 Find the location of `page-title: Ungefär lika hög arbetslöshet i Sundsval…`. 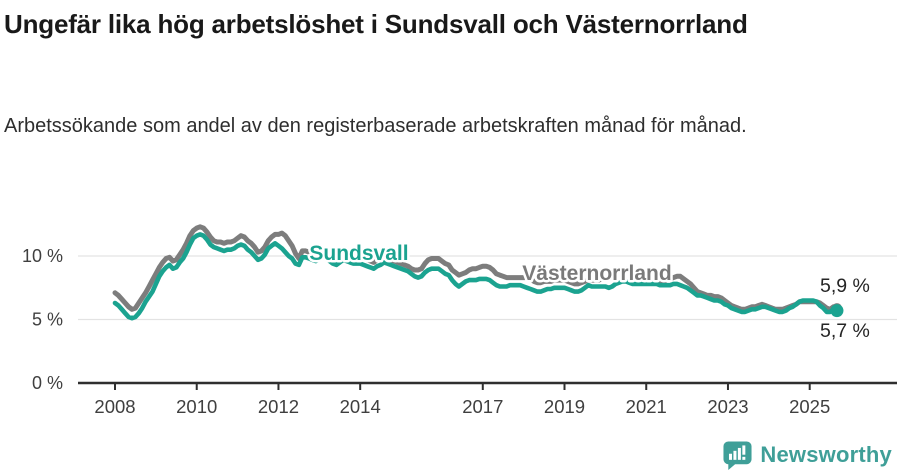

page-title: Ungefär lika hög arbetslöshet i Sundsval… is located at coordinates (376, 24).